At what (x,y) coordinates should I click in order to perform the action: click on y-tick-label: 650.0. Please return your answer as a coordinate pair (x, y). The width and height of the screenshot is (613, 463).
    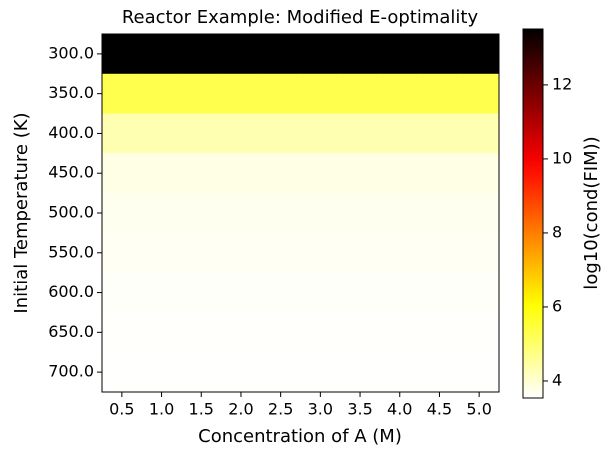
    Looking at the image, I should click on (71, 331).